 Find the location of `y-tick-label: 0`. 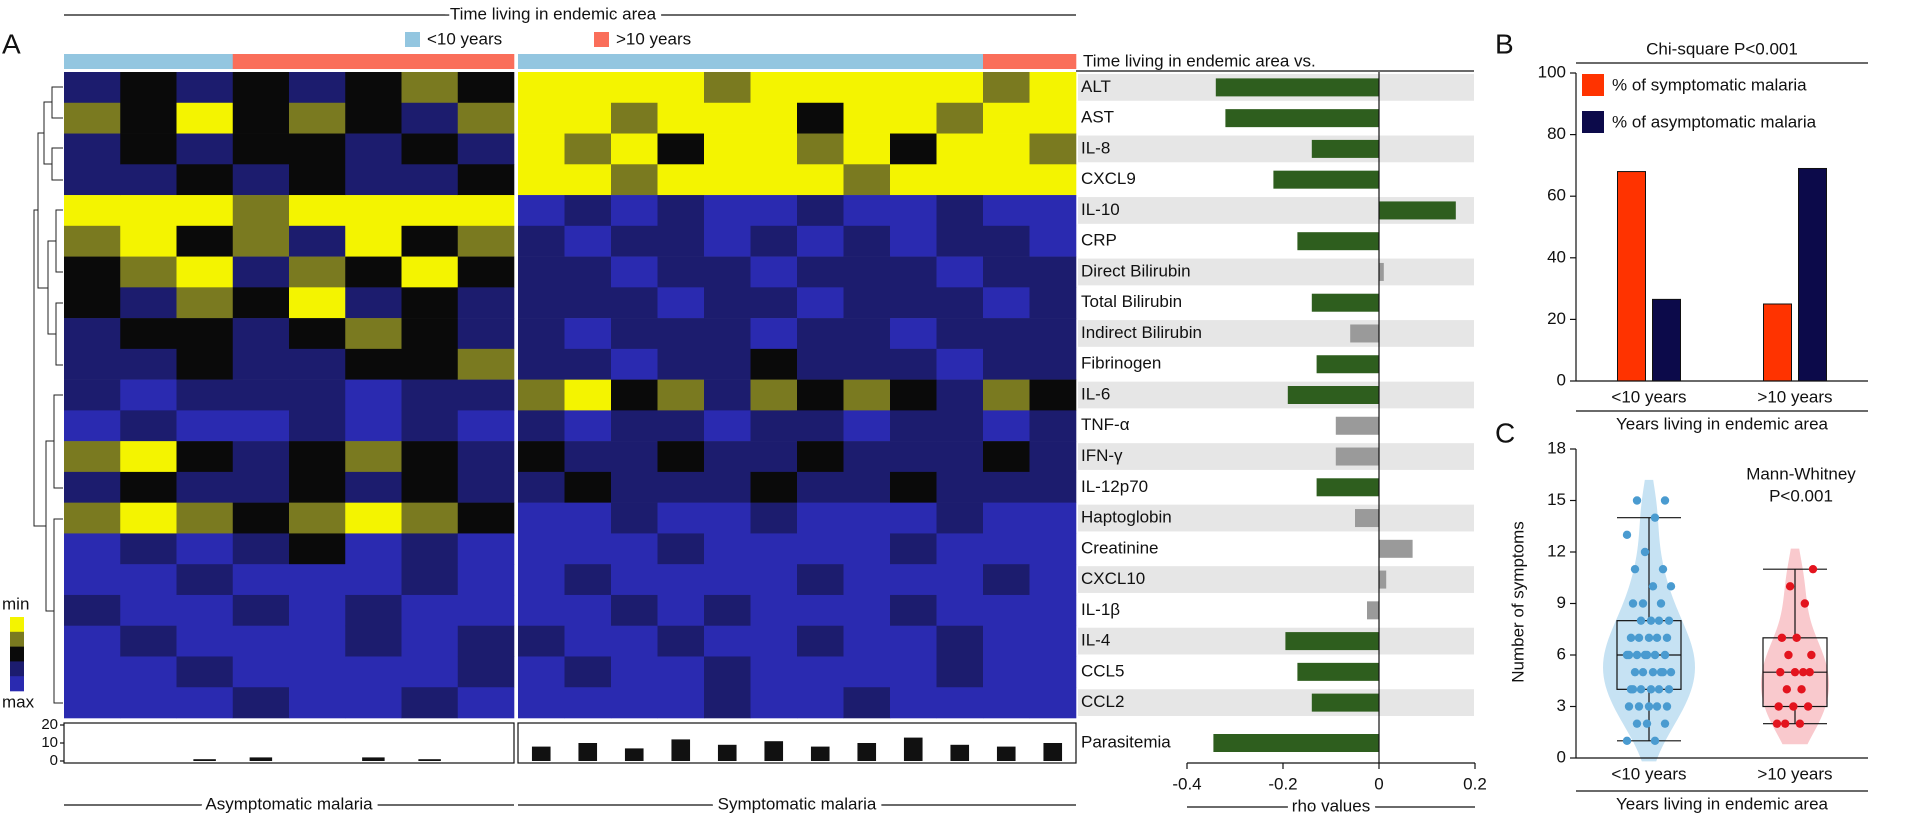

y-tick-label: 0 is located at coordinates (54, 760).